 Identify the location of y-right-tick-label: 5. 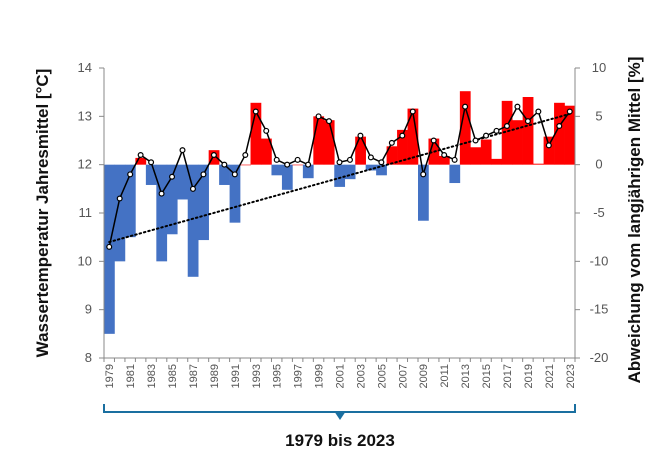
(598, 115).